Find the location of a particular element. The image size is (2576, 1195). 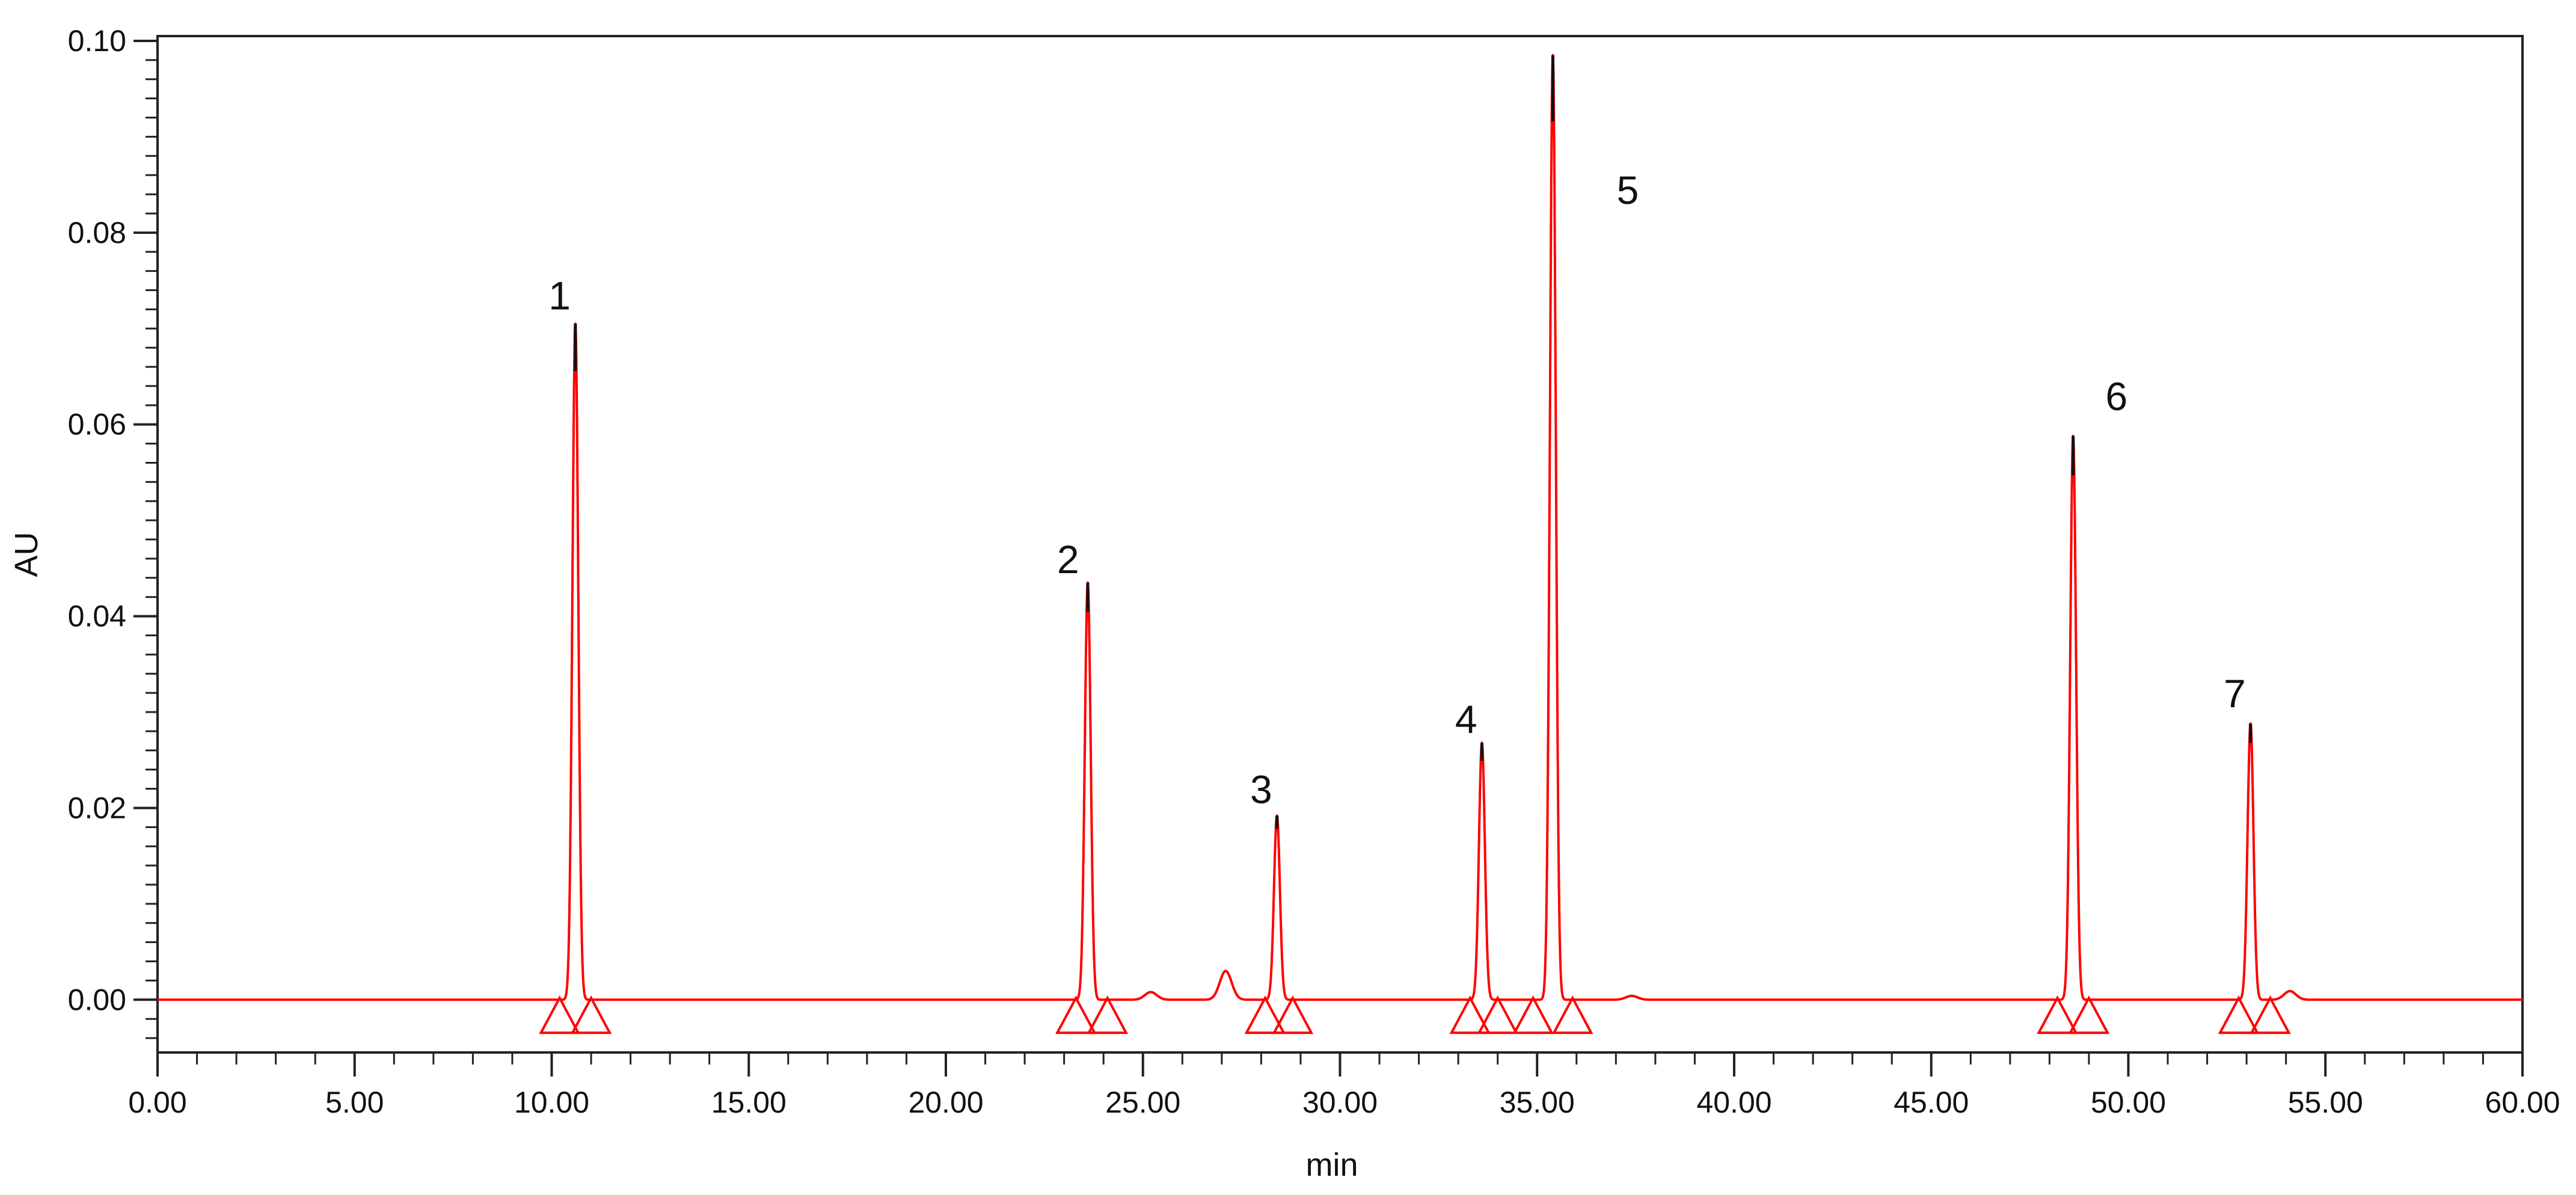

integration-markers-group is located at coordinates (1415, 1015).